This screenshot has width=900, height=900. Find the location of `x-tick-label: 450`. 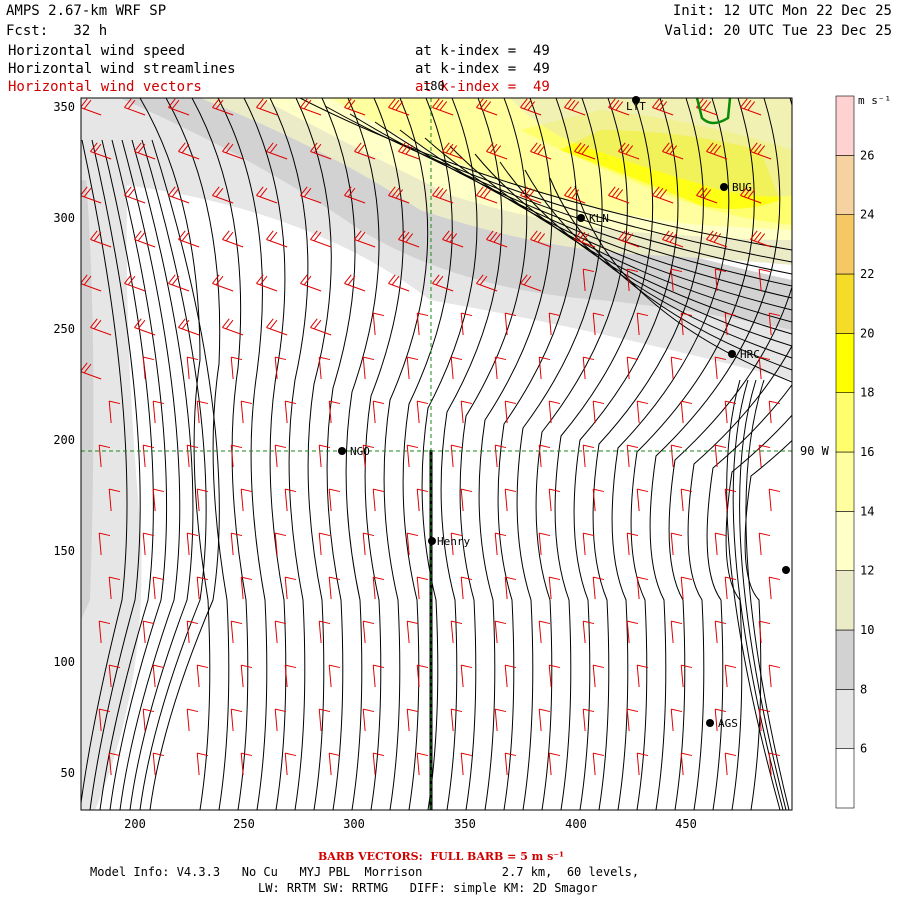

x-tick-label: 450 is located at coordinates (686, 824).